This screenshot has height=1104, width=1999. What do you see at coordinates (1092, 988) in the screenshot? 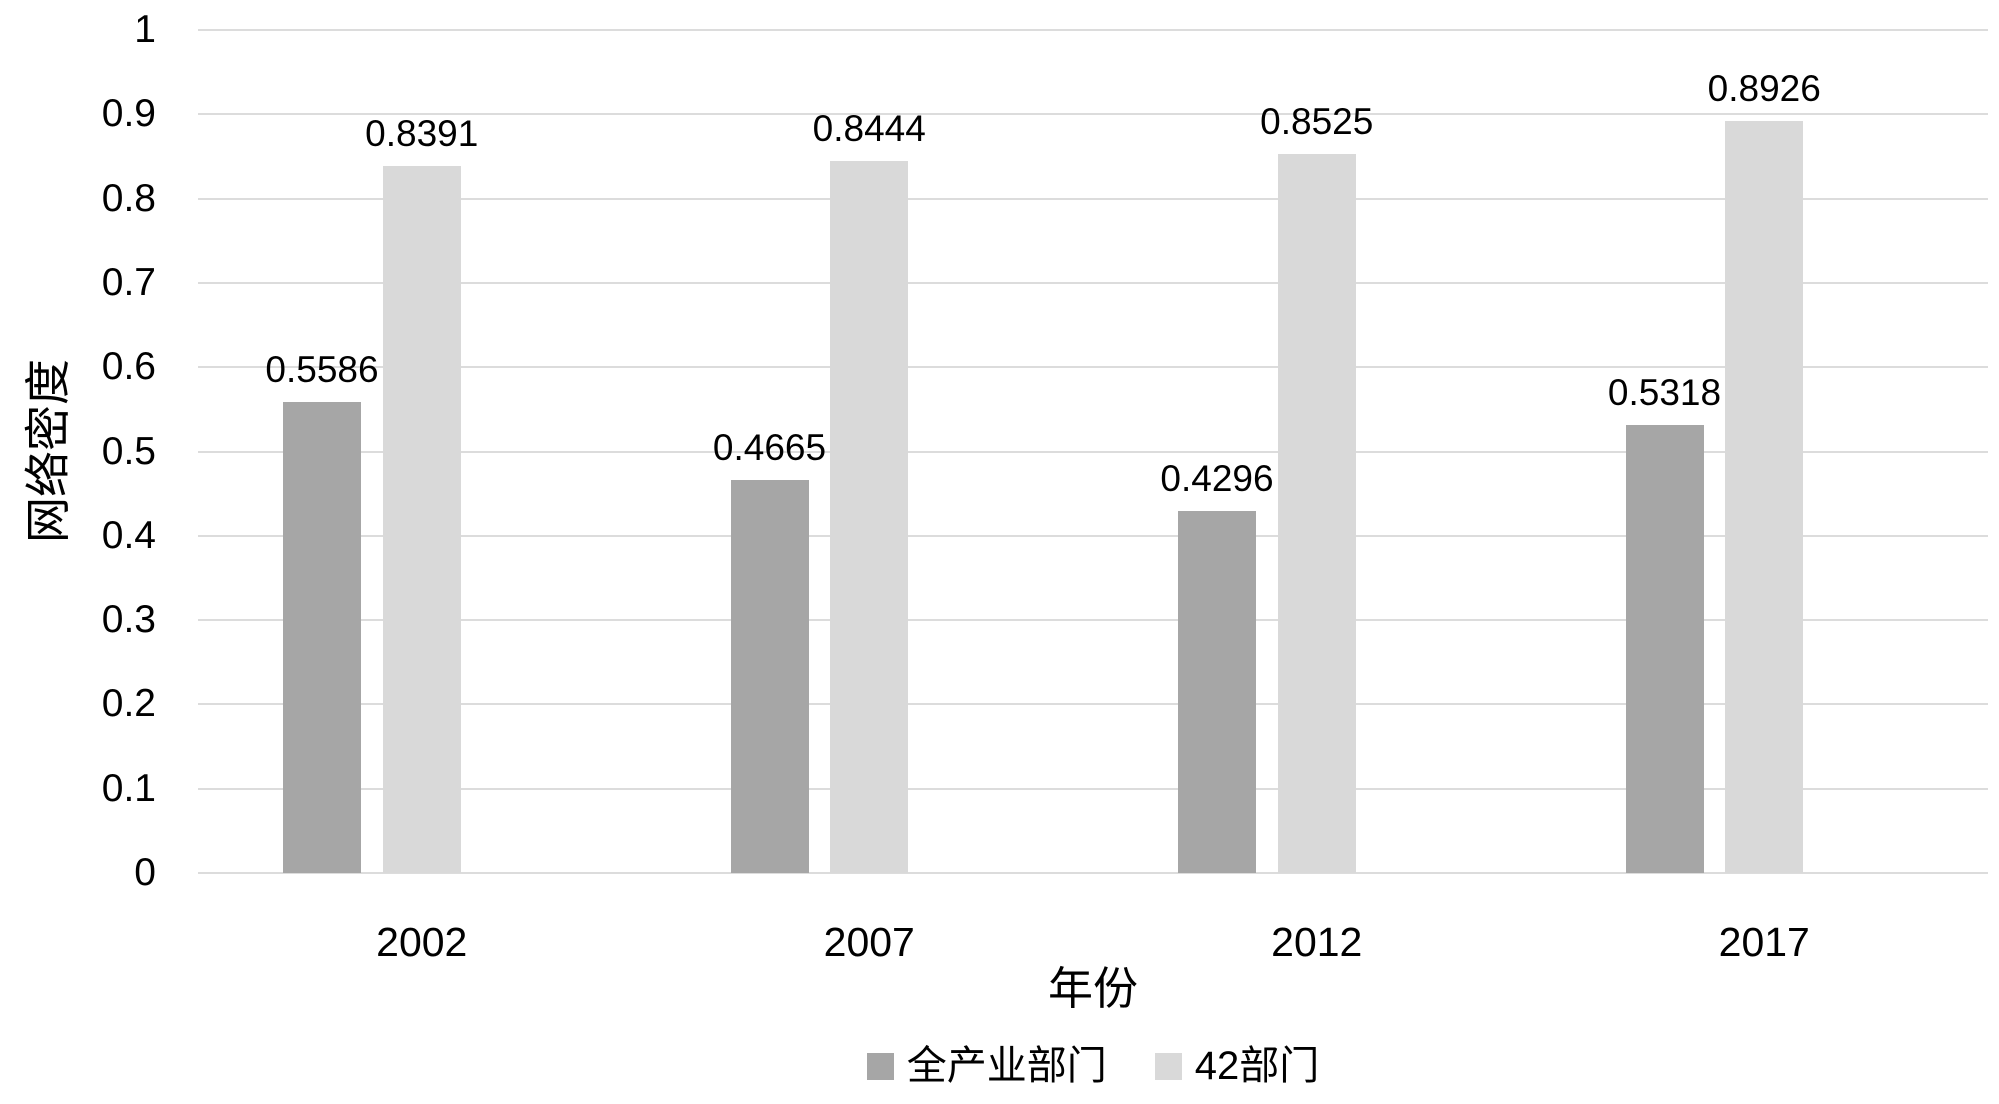
I see `x-axis-title: 年份` at bounding box center [1092, 988].